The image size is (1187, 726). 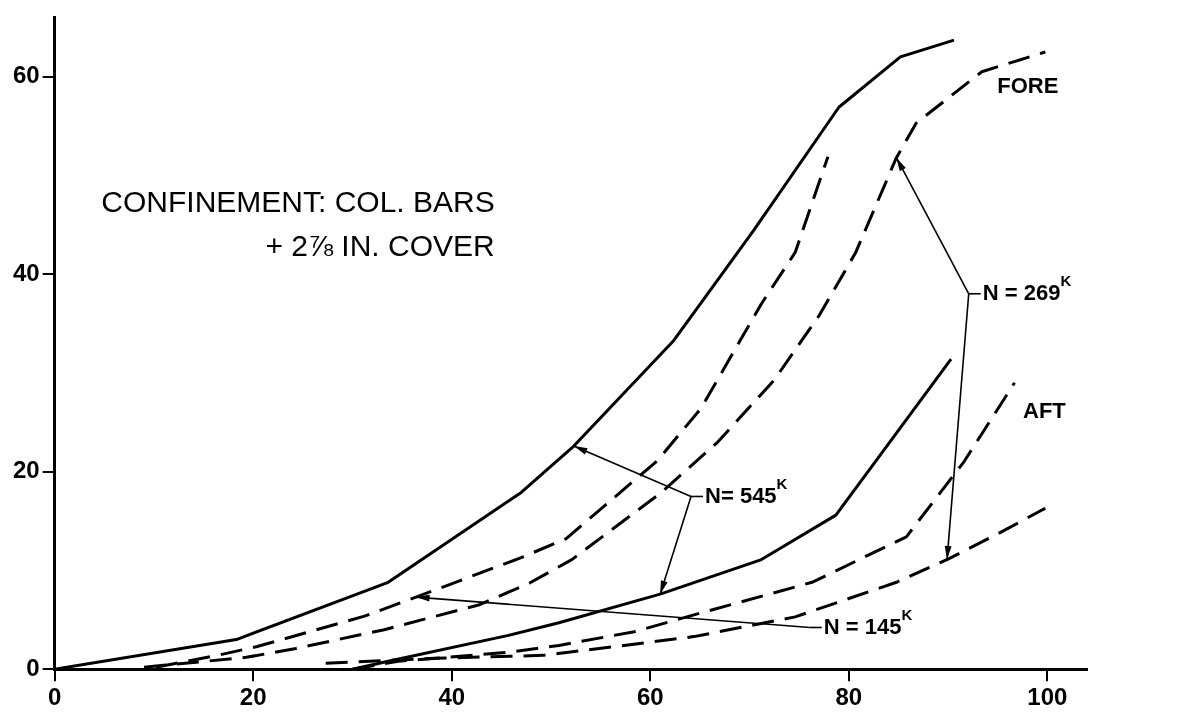 What do you see at coordinates (1047, 697) in the screenshot?
I see `x-tick-label: 100` at bounding box center [1047, 697].